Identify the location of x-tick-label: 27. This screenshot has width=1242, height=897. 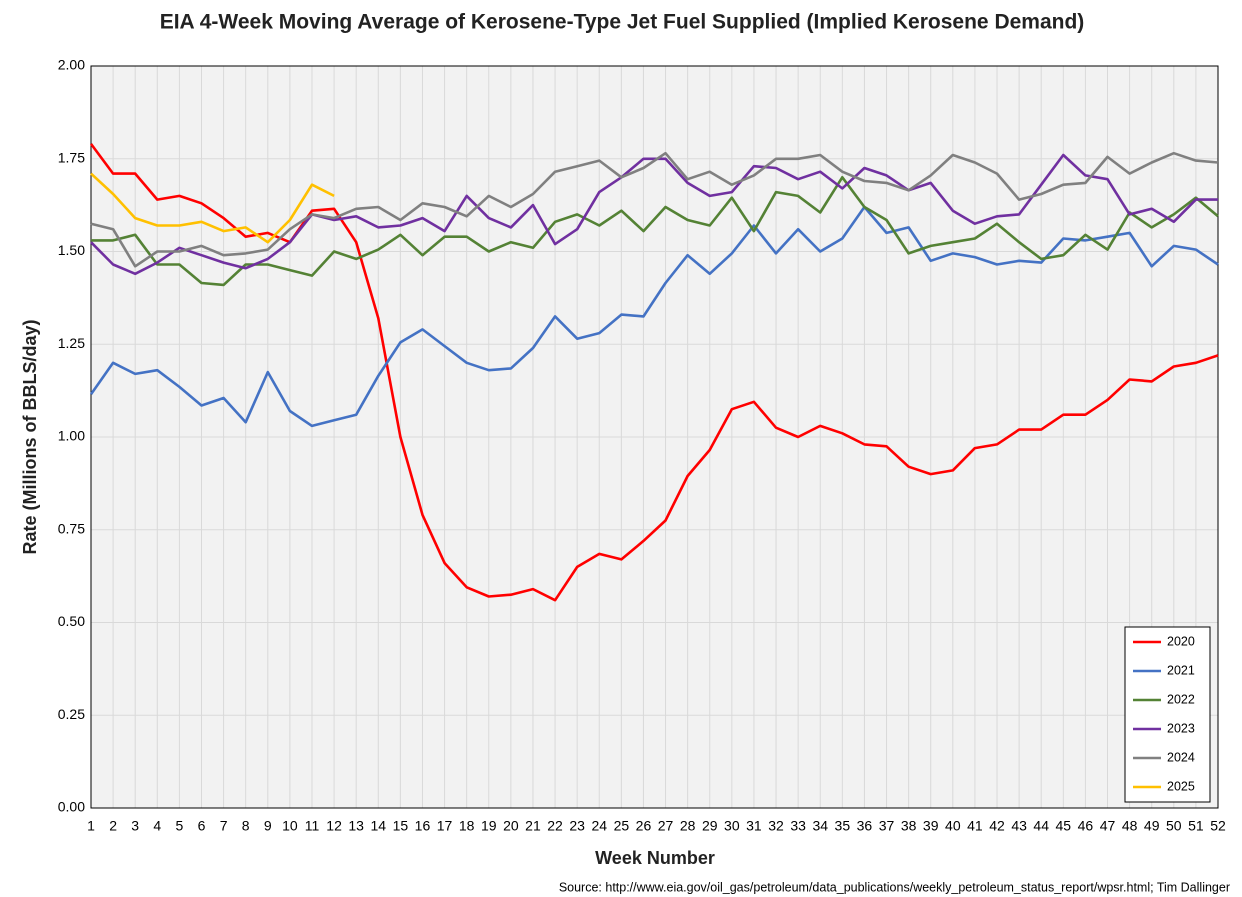
(666, 826).